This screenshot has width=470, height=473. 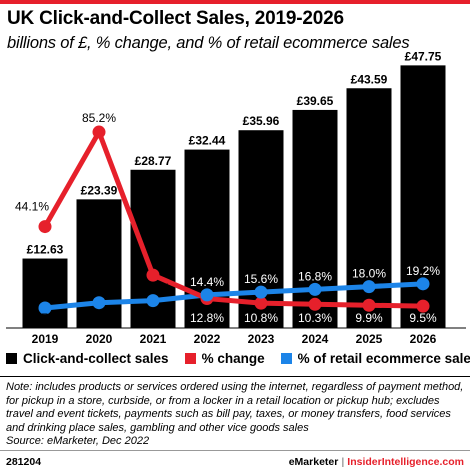 I want to click on share-point-2024, so click(x=315, y=289).